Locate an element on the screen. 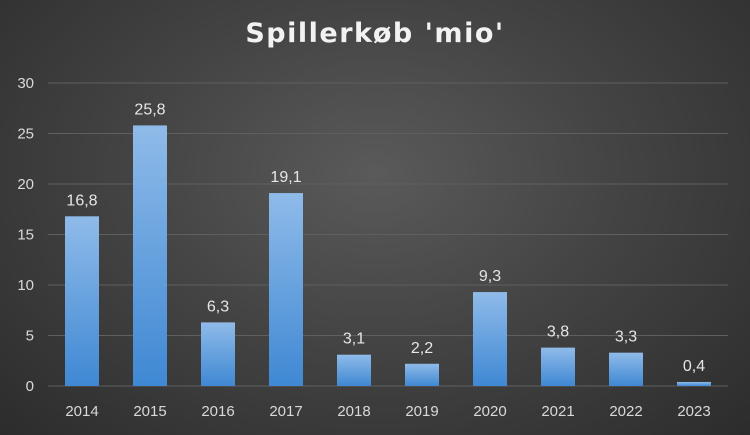  data-label-2023: 0,4 is located at coordinates (694, 366).